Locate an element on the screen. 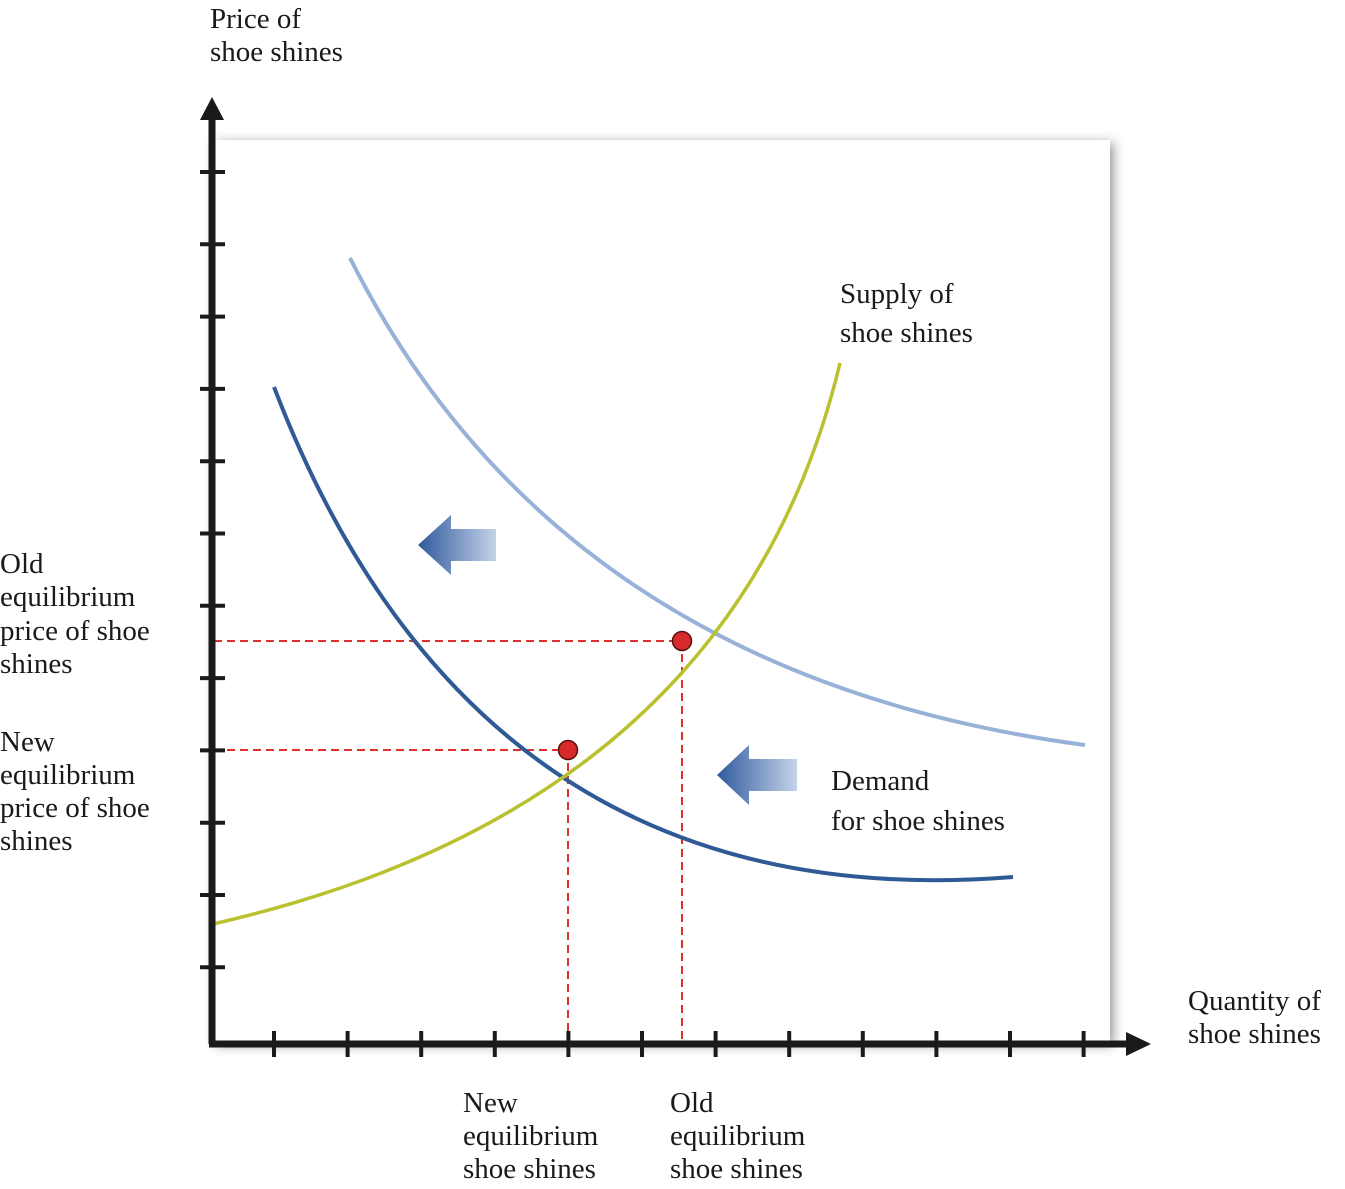 The image size is (1345, 1189). demand-label: Demand for shoe shines is located at coordinates (918, 801).